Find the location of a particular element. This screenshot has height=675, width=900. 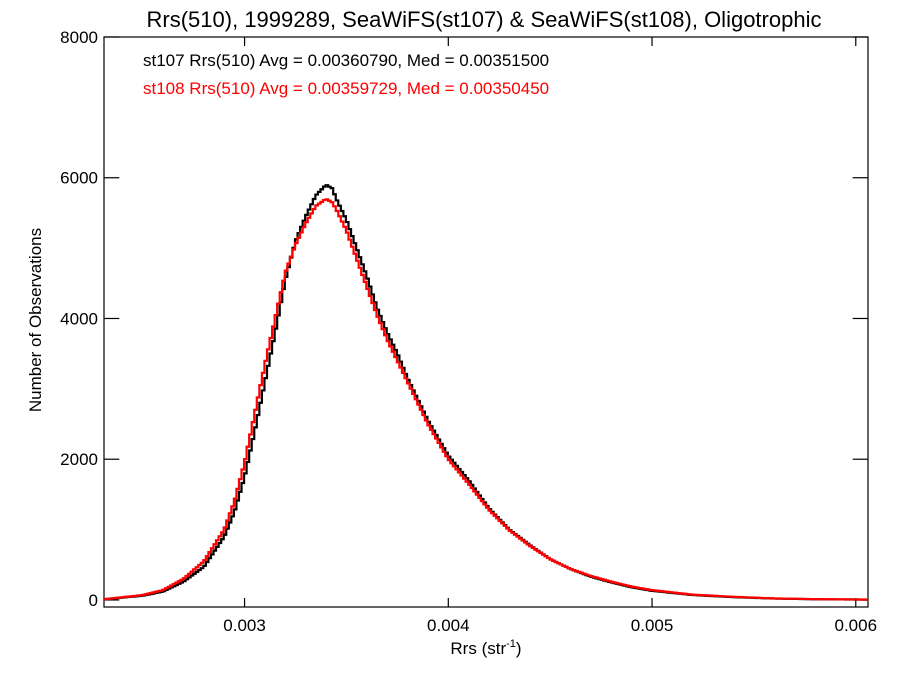

y-tick-label: 8000 is located at coordinates (79, 37).